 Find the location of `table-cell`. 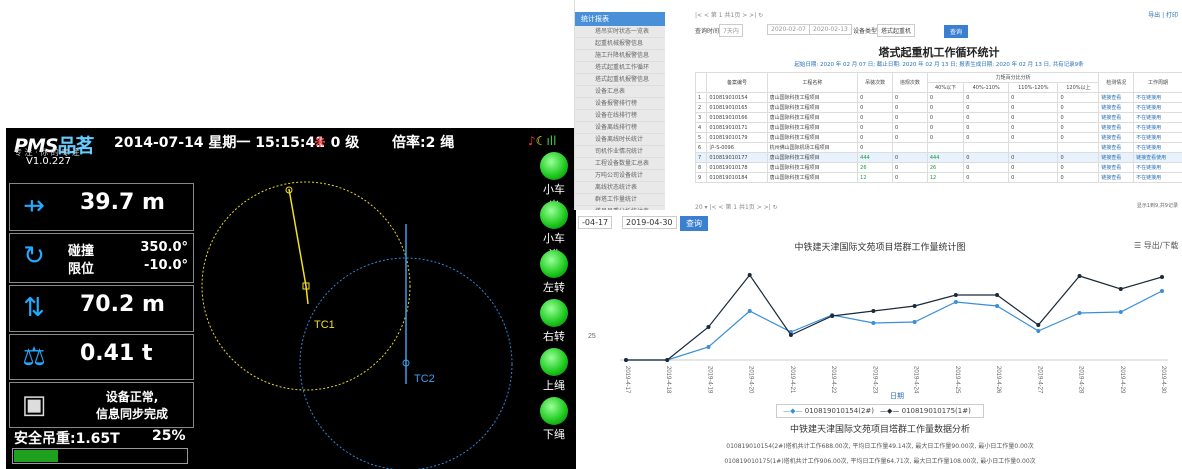

table-cell is located at coordinates (1078, 147).